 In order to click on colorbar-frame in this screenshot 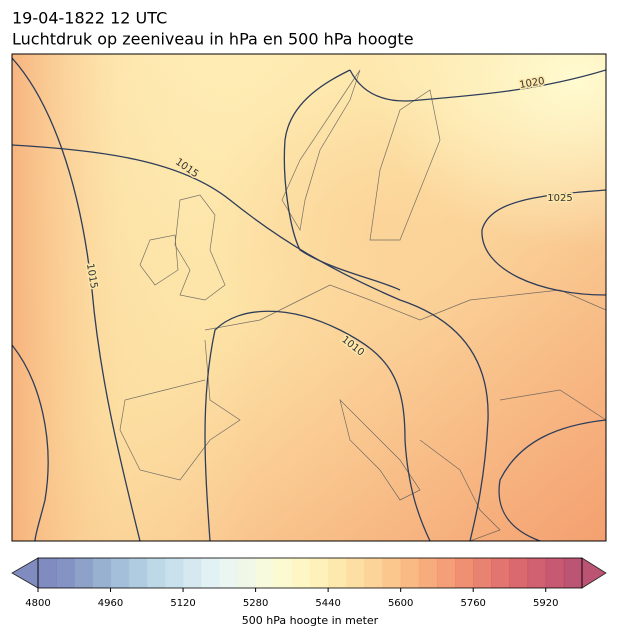, I will do `click(310, 573)`.